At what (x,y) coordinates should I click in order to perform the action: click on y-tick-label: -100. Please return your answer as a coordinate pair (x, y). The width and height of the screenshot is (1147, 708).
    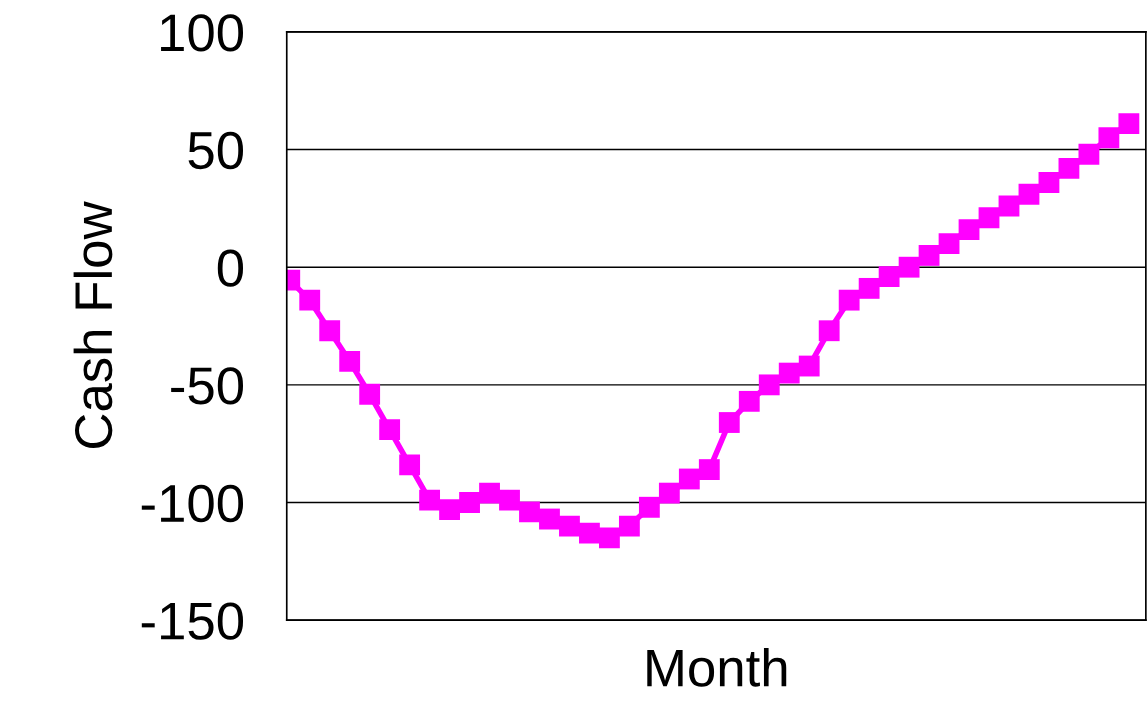
    Looking at the image, I should click on (192, 503).